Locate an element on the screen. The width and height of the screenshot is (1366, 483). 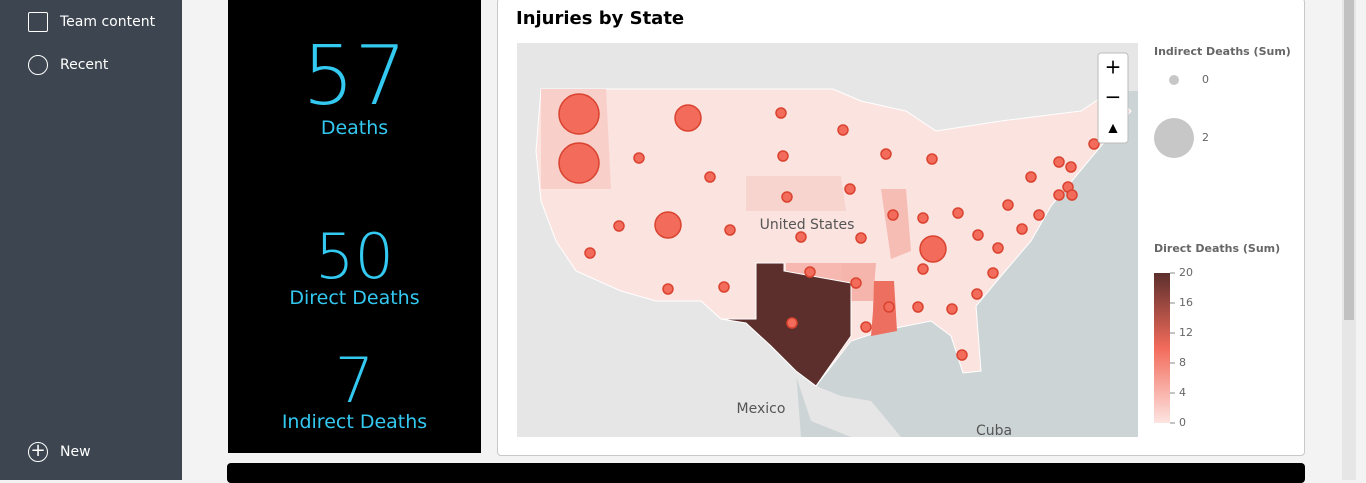
zoom-in: + is located at coordinates (1113, 67).